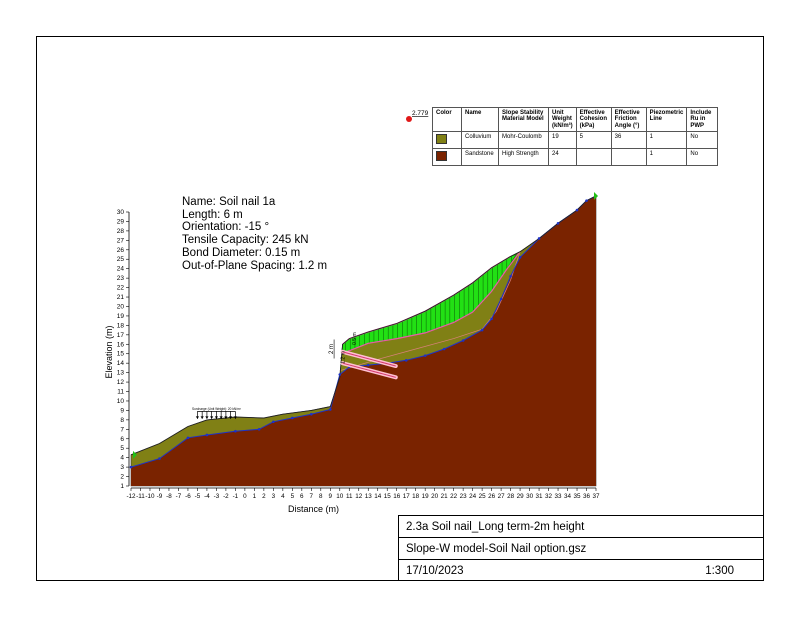 The image size is (799, 618). Describe the element at coordinates (121, 240) in the screenshot. I see `y-tick-label: 27` at that location.